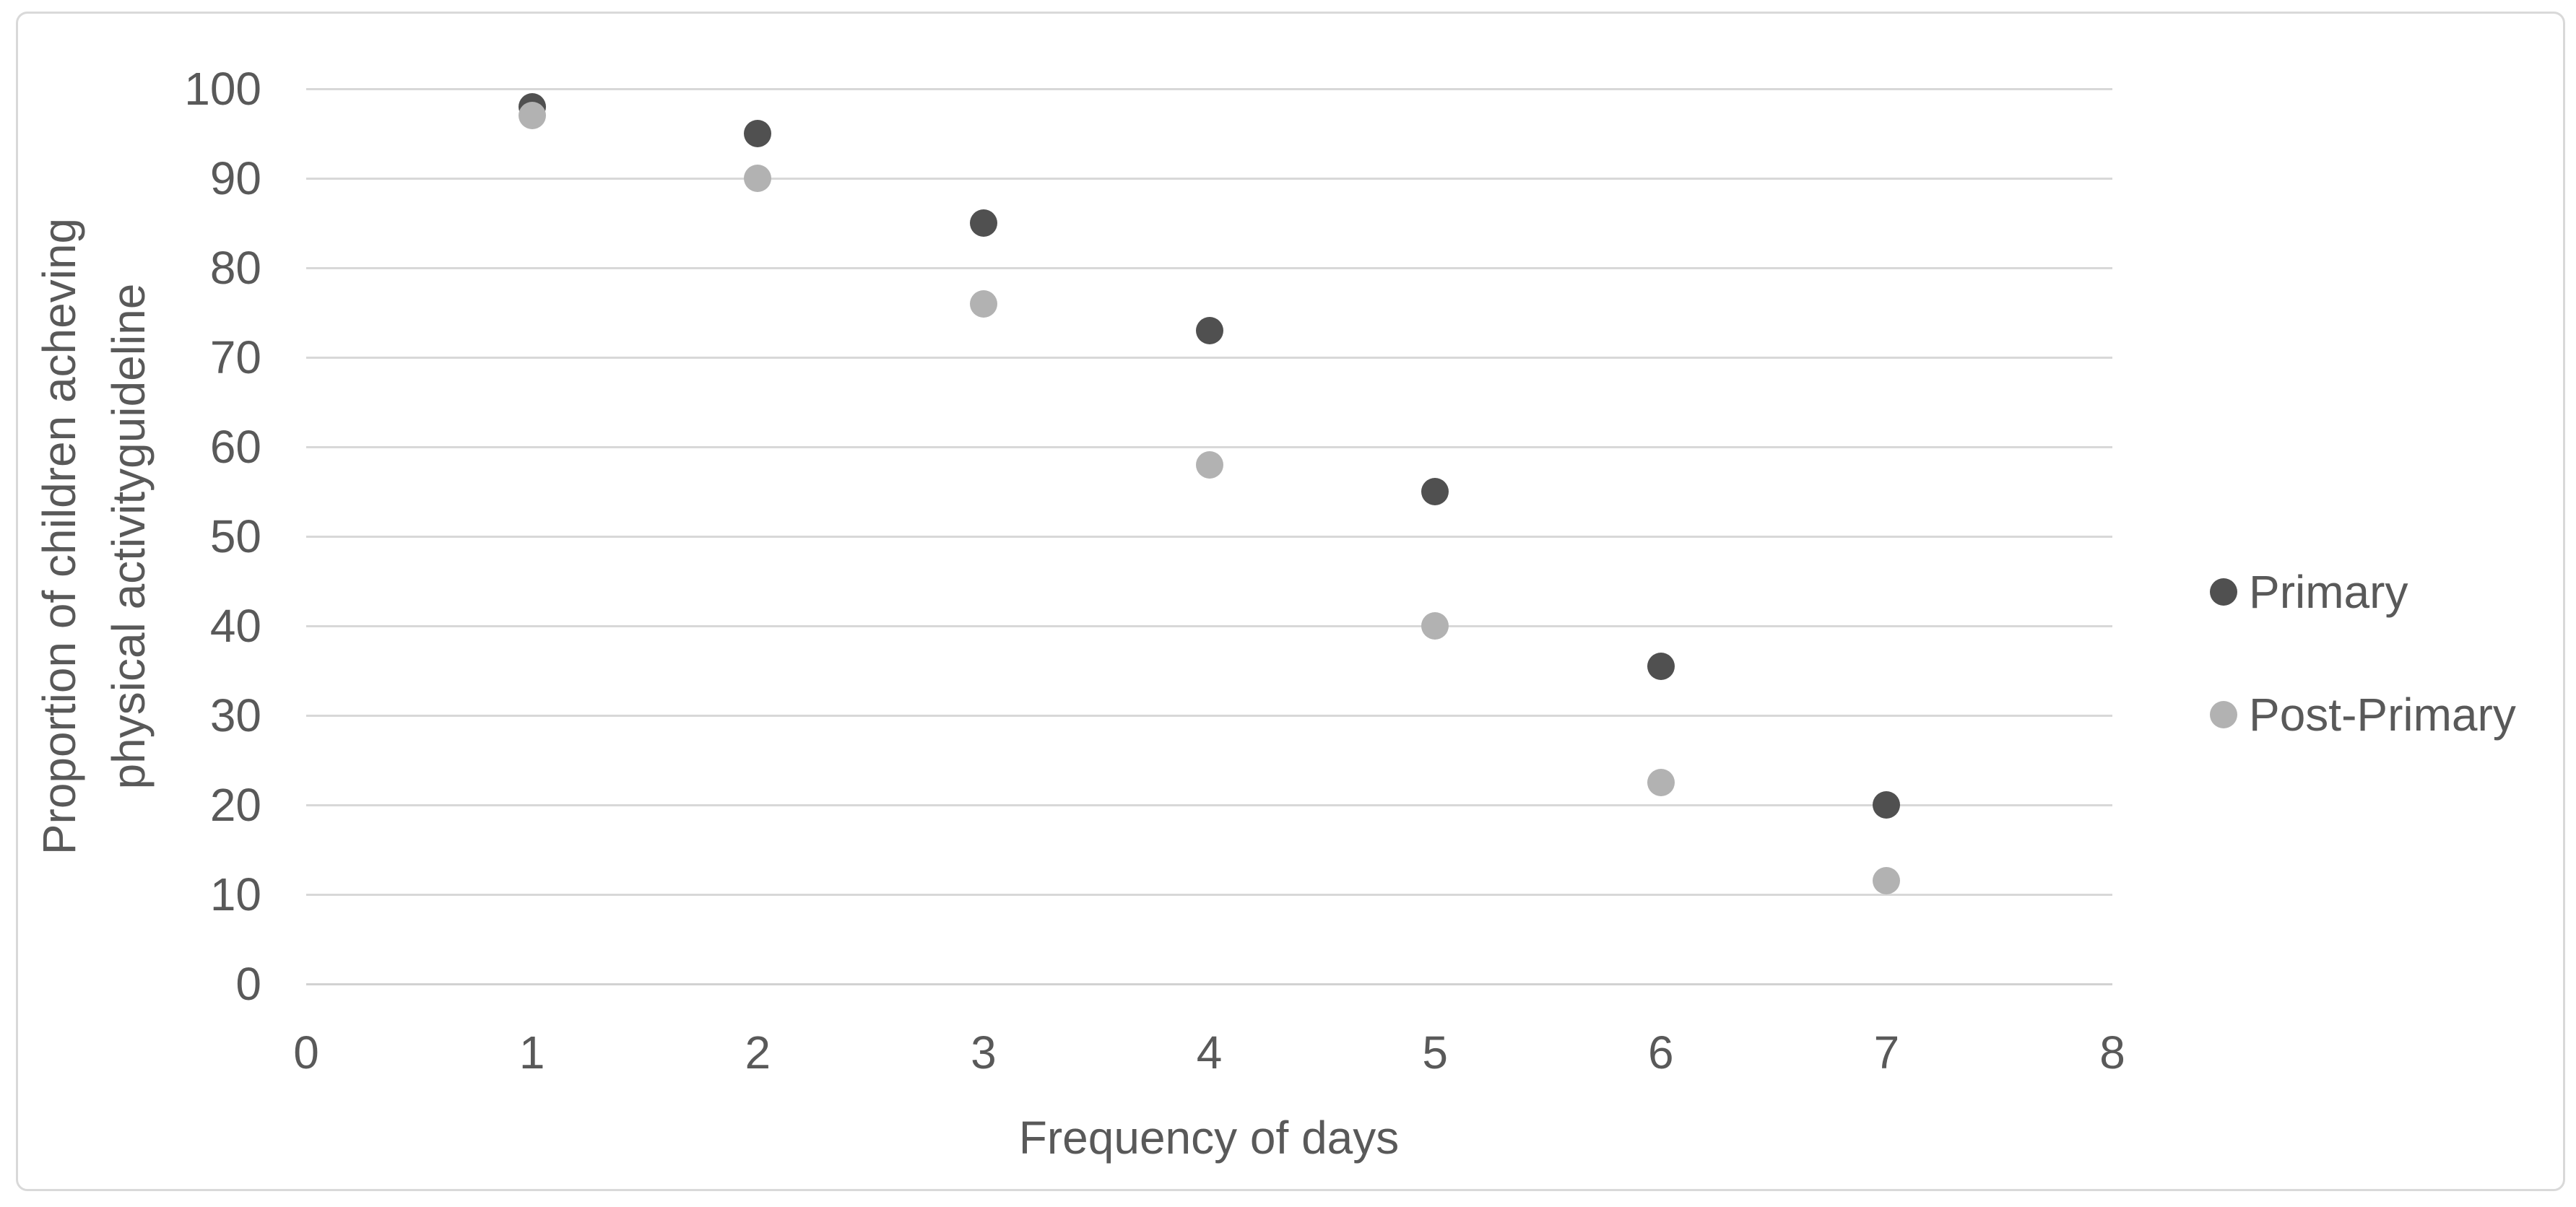 This screenshot has width=2576, height=1207. What do you see at coordinates (2382, 715) in the screenshot?
I see `legend-label-post-primary: Post-Primary` at bounding box center [2382, 715].